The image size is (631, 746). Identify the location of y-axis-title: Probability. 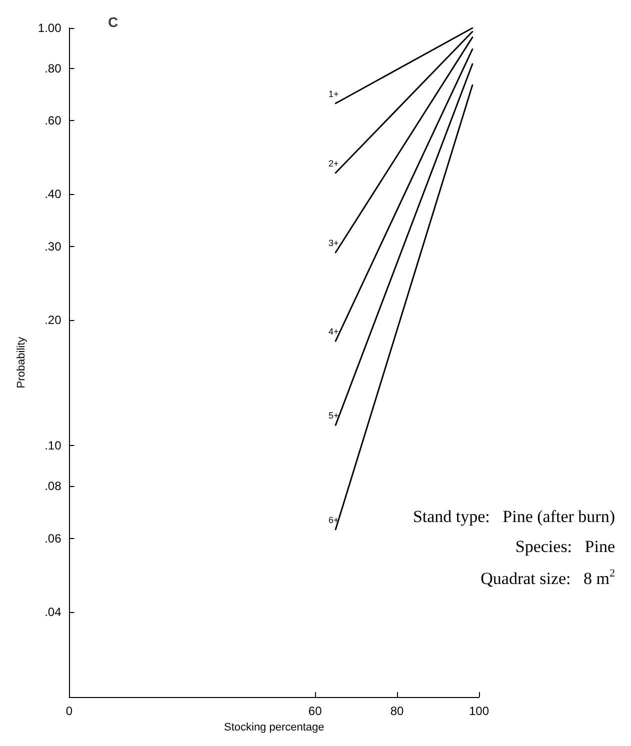
(22, 362).